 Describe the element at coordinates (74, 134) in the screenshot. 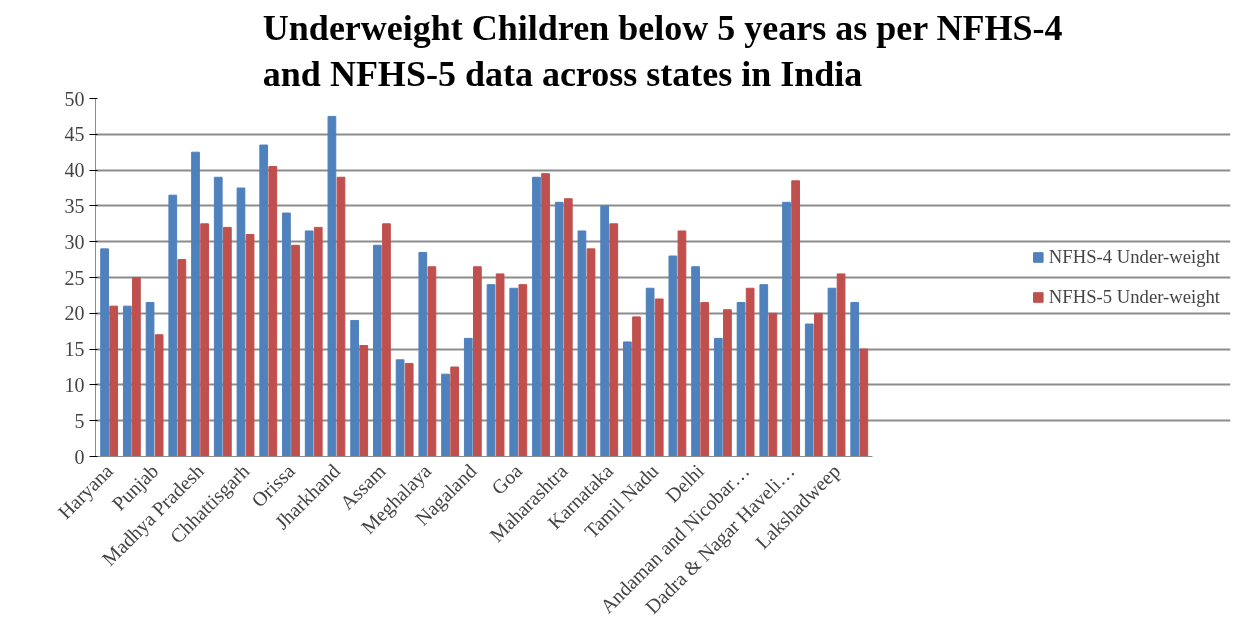

I see `y-tick-label: 45` at that location.